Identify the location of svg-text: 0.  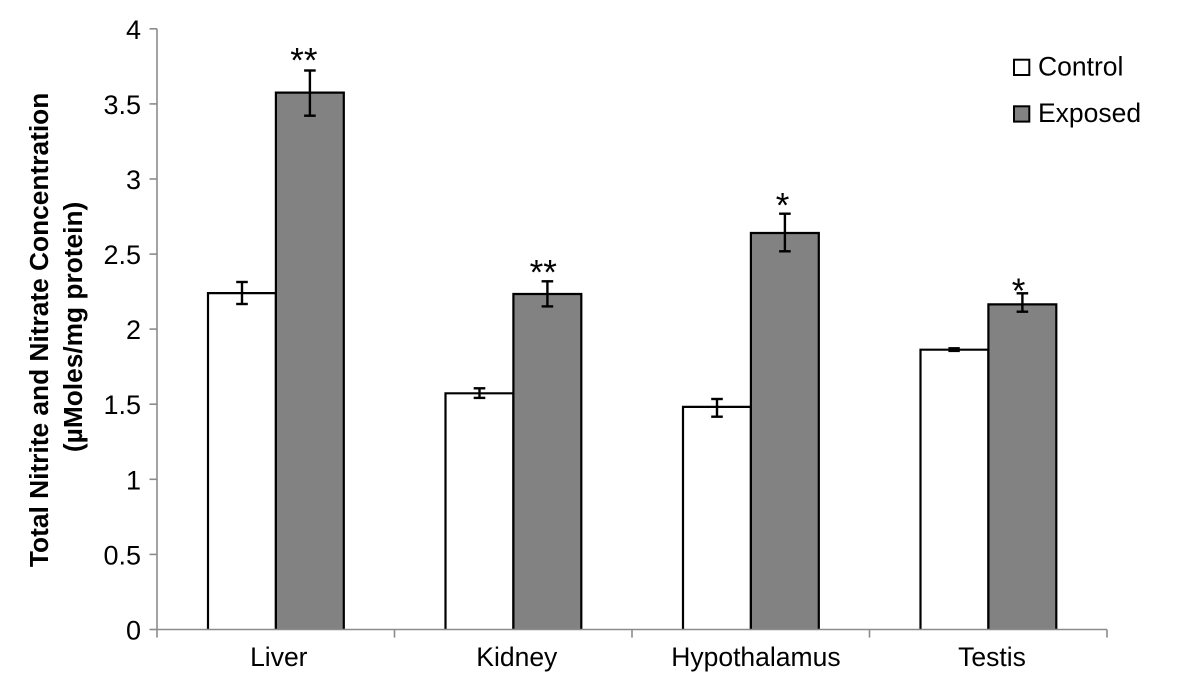
(133, 631).